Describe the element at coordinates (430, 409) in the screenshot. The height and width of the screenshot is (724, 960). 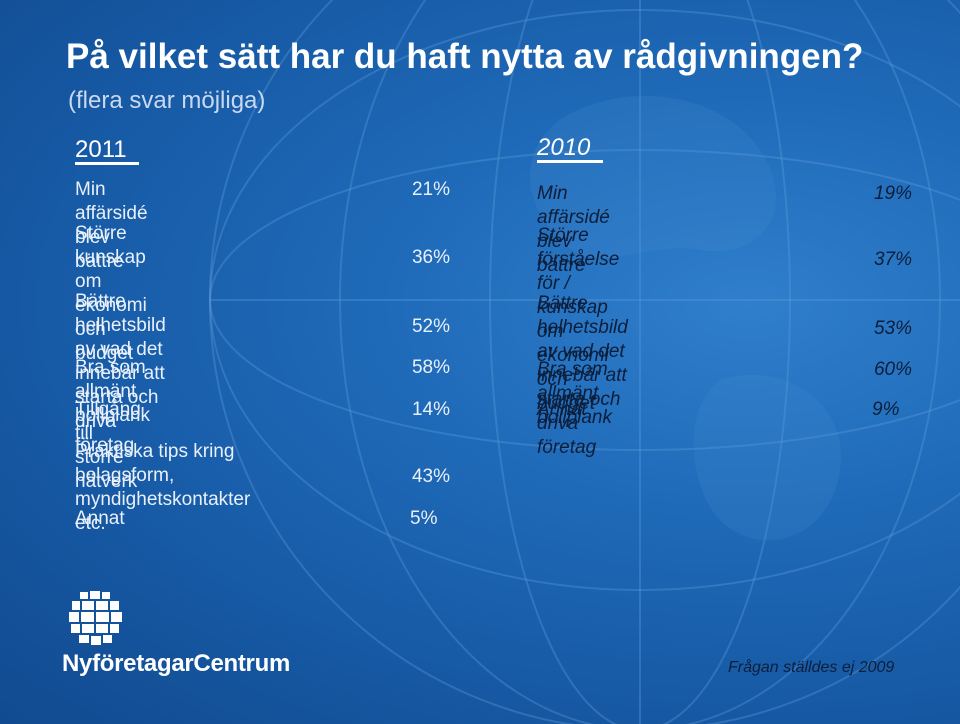
I see `row-value: 14%` at that location.